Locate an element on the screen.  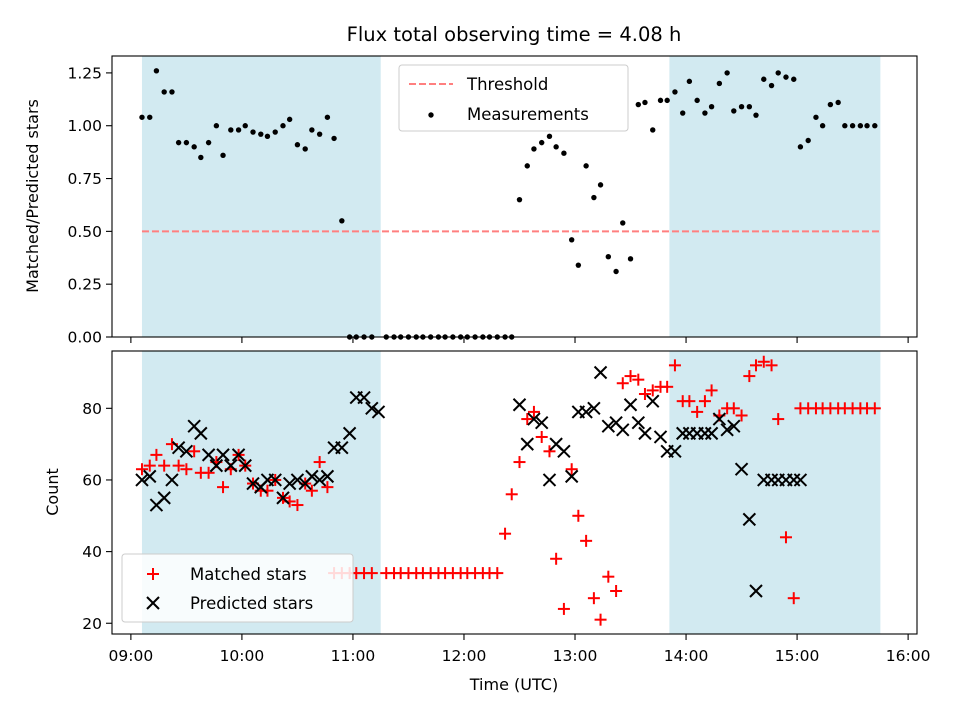
count-y-axis-label: Count is located at coordinates (52, 492).